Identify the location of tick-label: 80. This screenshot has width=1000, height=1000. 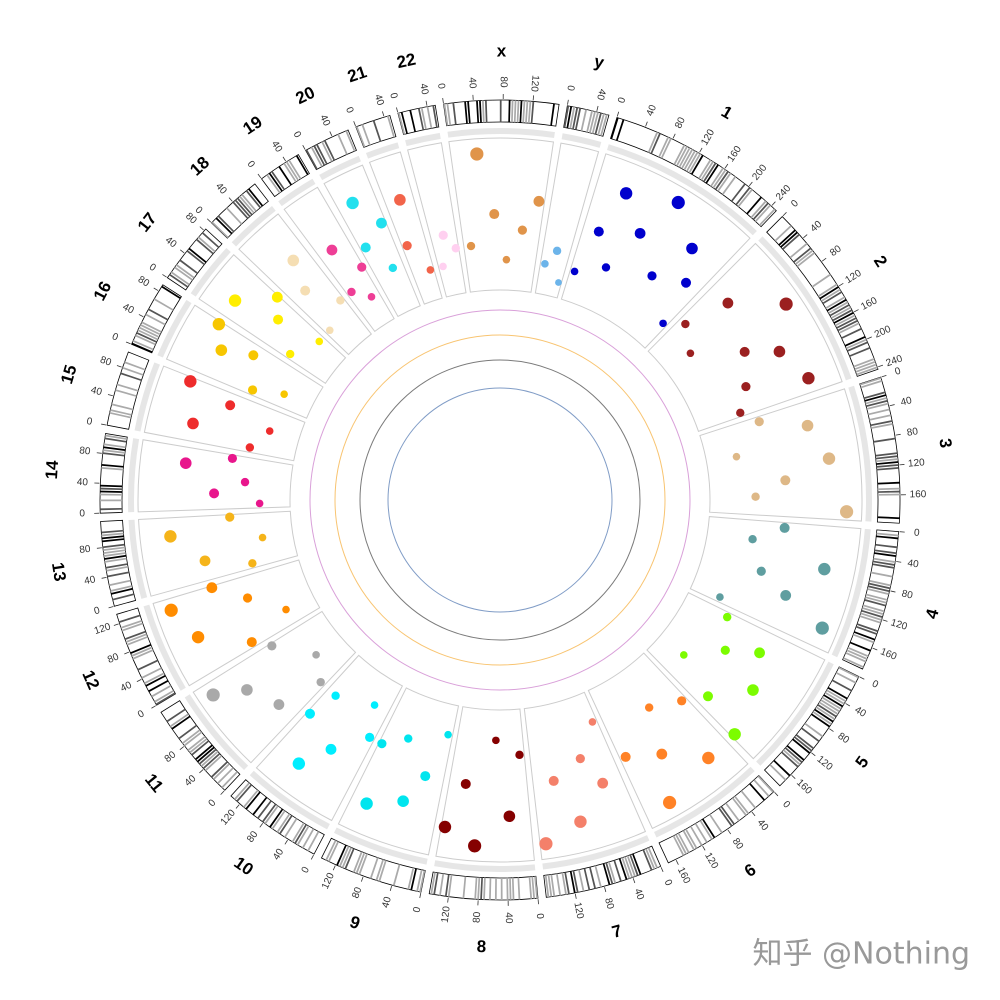
(503, 82).